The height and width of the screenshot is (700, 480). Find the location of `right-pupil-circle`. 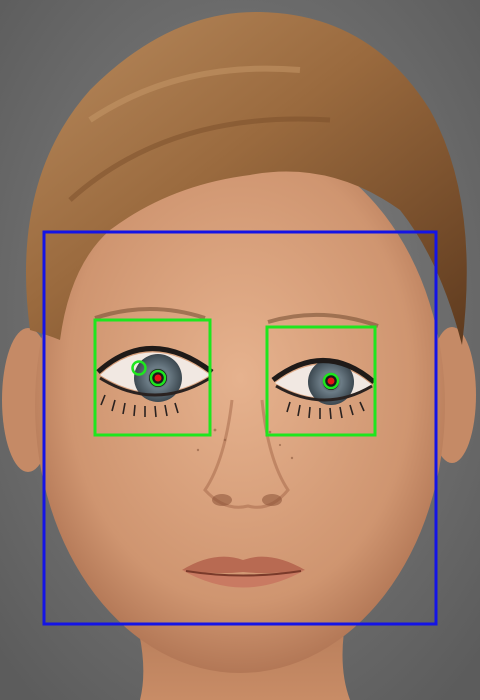

right-pupil-circle is located at coordinates (331, 381).